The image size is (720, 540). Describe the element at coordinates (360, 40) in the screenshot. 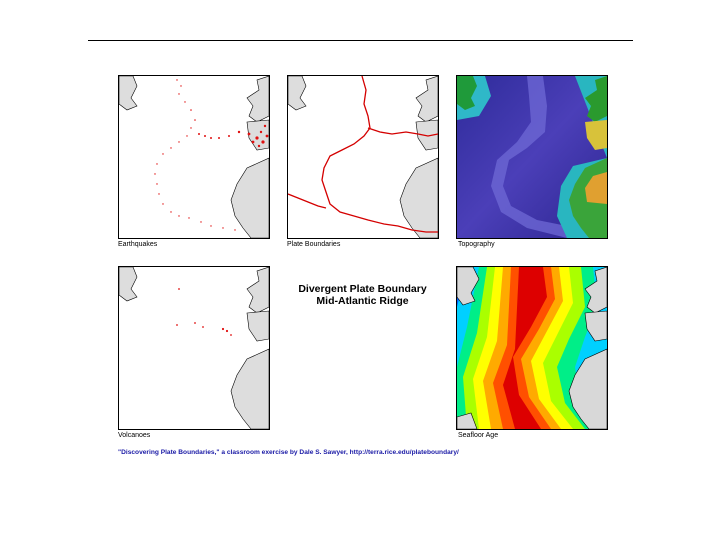

I see `top-divider-line` at that location.